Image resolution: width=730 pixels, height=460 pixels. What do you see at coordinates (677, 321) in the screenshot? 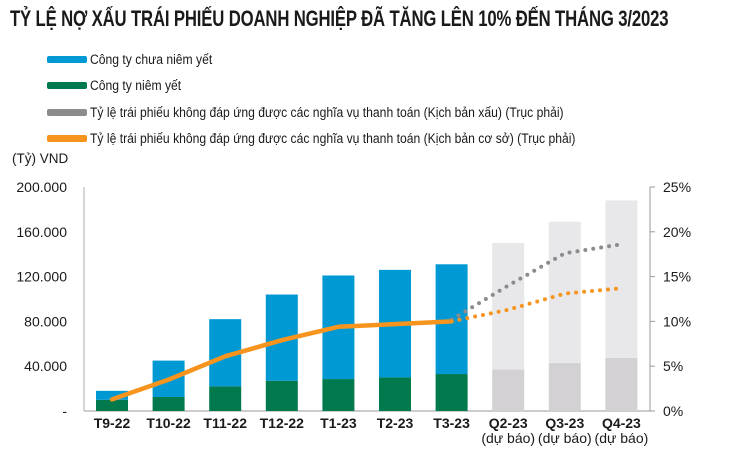
I see `y2-tick-label: 10%` at bounding box center [677, 321].